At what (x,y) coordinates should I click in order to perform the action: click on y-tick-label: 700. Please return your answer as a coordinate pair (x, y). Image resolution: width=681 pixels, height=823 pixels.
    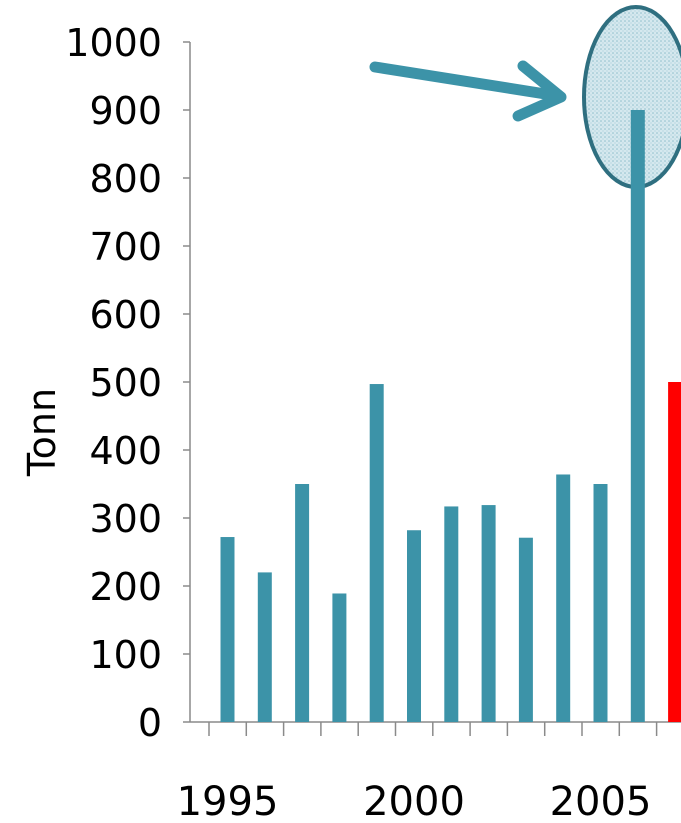
    Looking at the image, I should click on (125, 247).